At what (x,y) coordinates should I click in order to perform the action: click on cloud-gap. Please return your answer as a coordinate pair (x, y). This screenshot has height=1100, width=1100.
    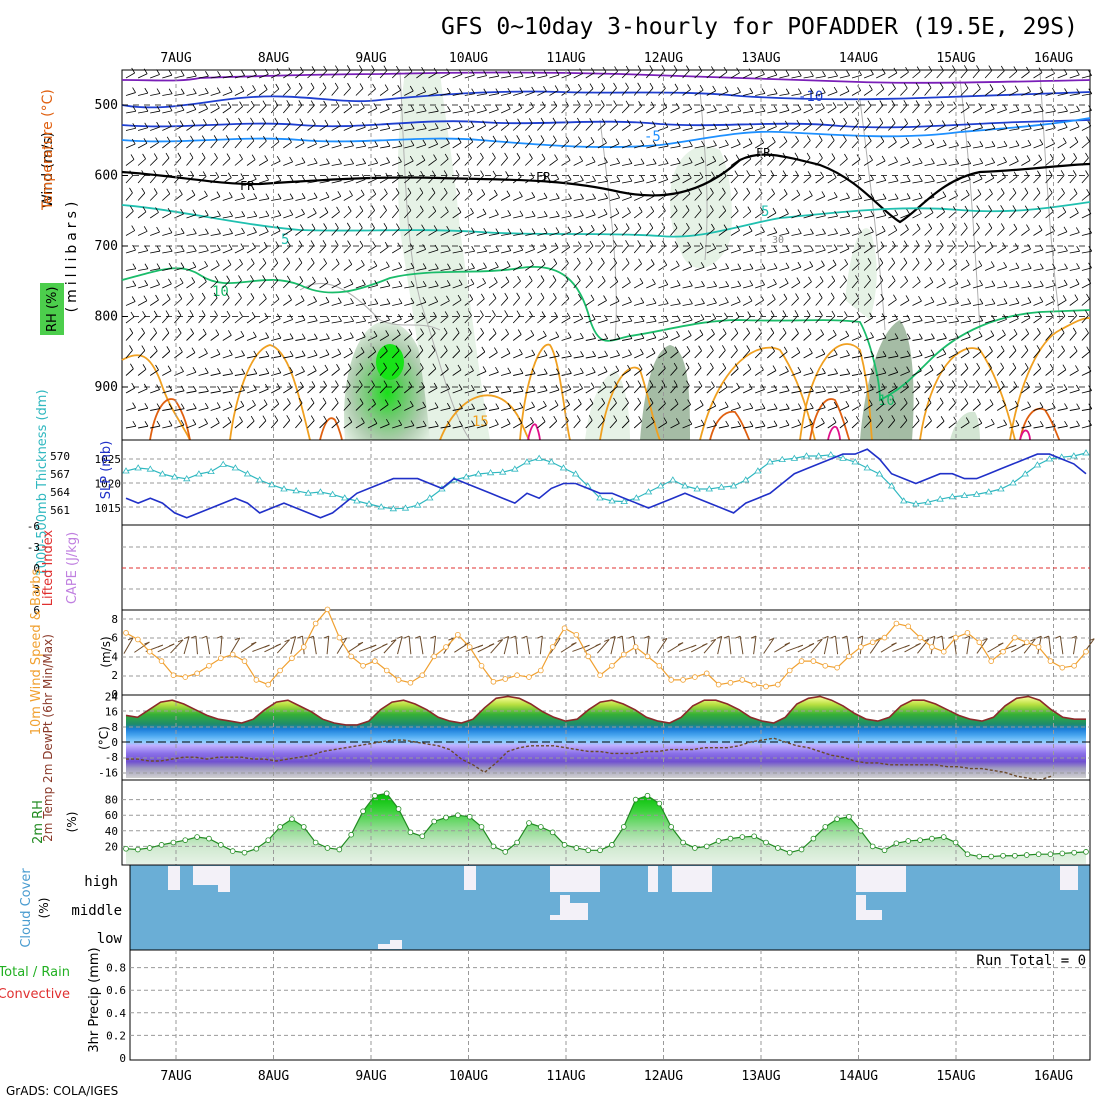
    Looking at the image, I should click on (653, 879).